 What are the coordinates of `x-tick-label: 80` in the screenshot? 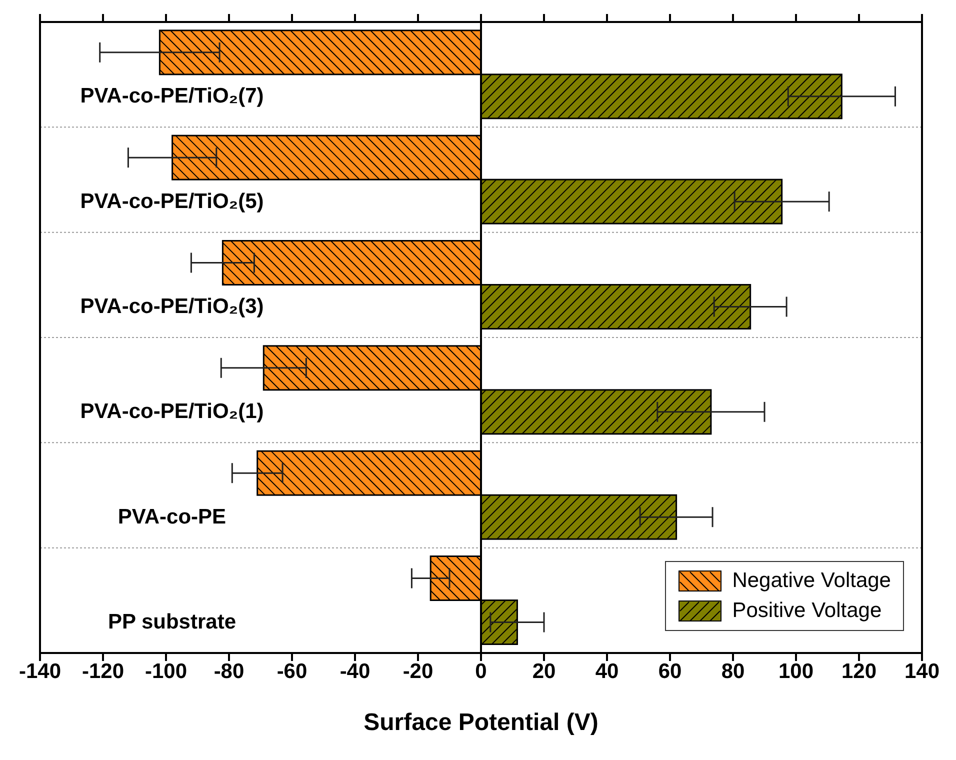 It's located at (733, 671).